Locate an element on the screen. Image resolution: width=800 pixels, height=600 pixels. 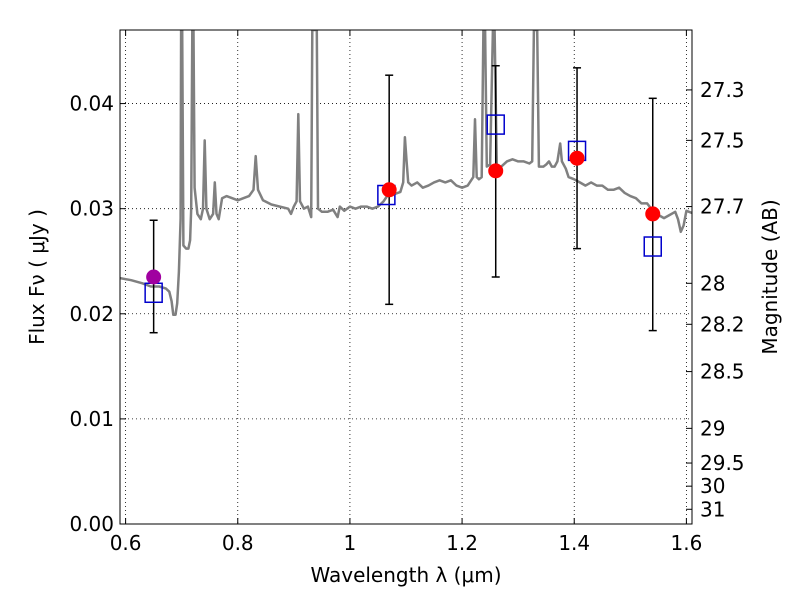
x-axis-title: Wavelength λ (μm) is located at coordinates (405, 575).